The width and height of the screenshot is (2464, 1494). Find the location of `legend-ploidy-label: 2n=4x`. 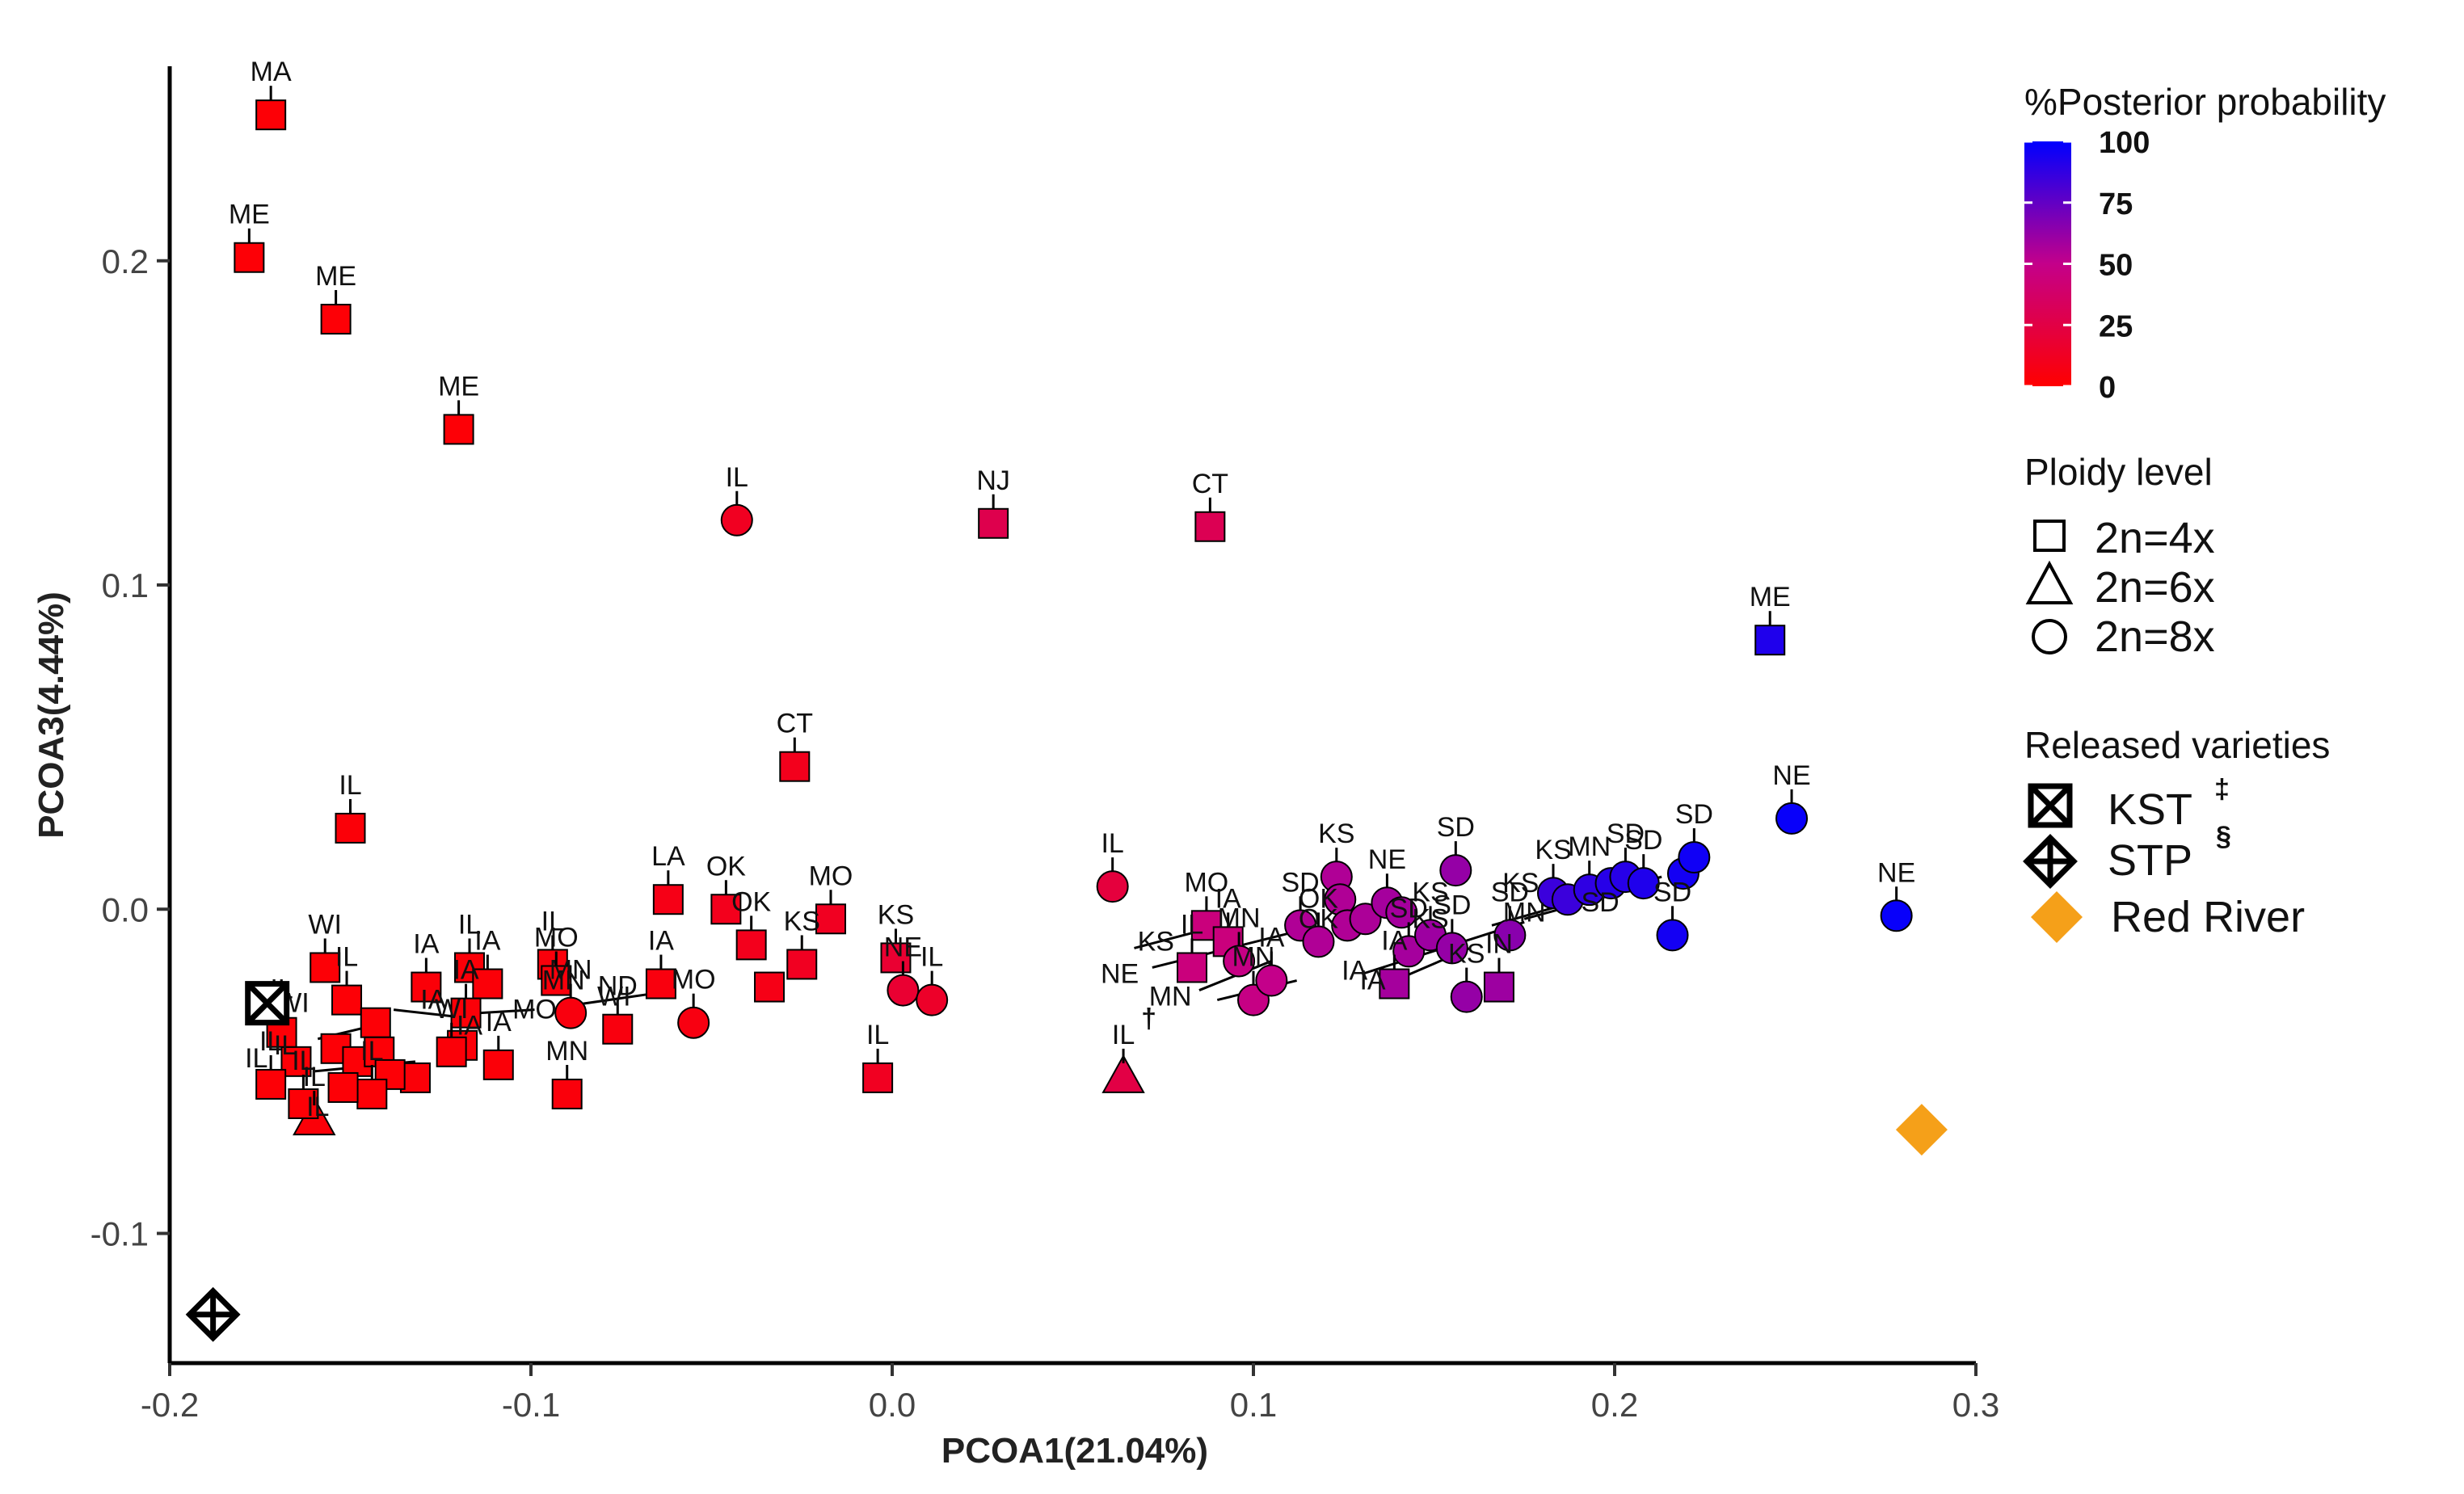

legend-ploidy-label: 2n=4x is located at coordinates (2155, 538).